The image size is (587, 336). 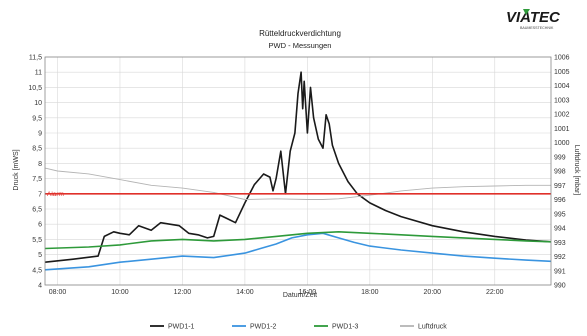 What do you see at coordinates (37, 270) in the screenshot?
I see `y-tick-label: 4,5` at bounding box center [37, 270].